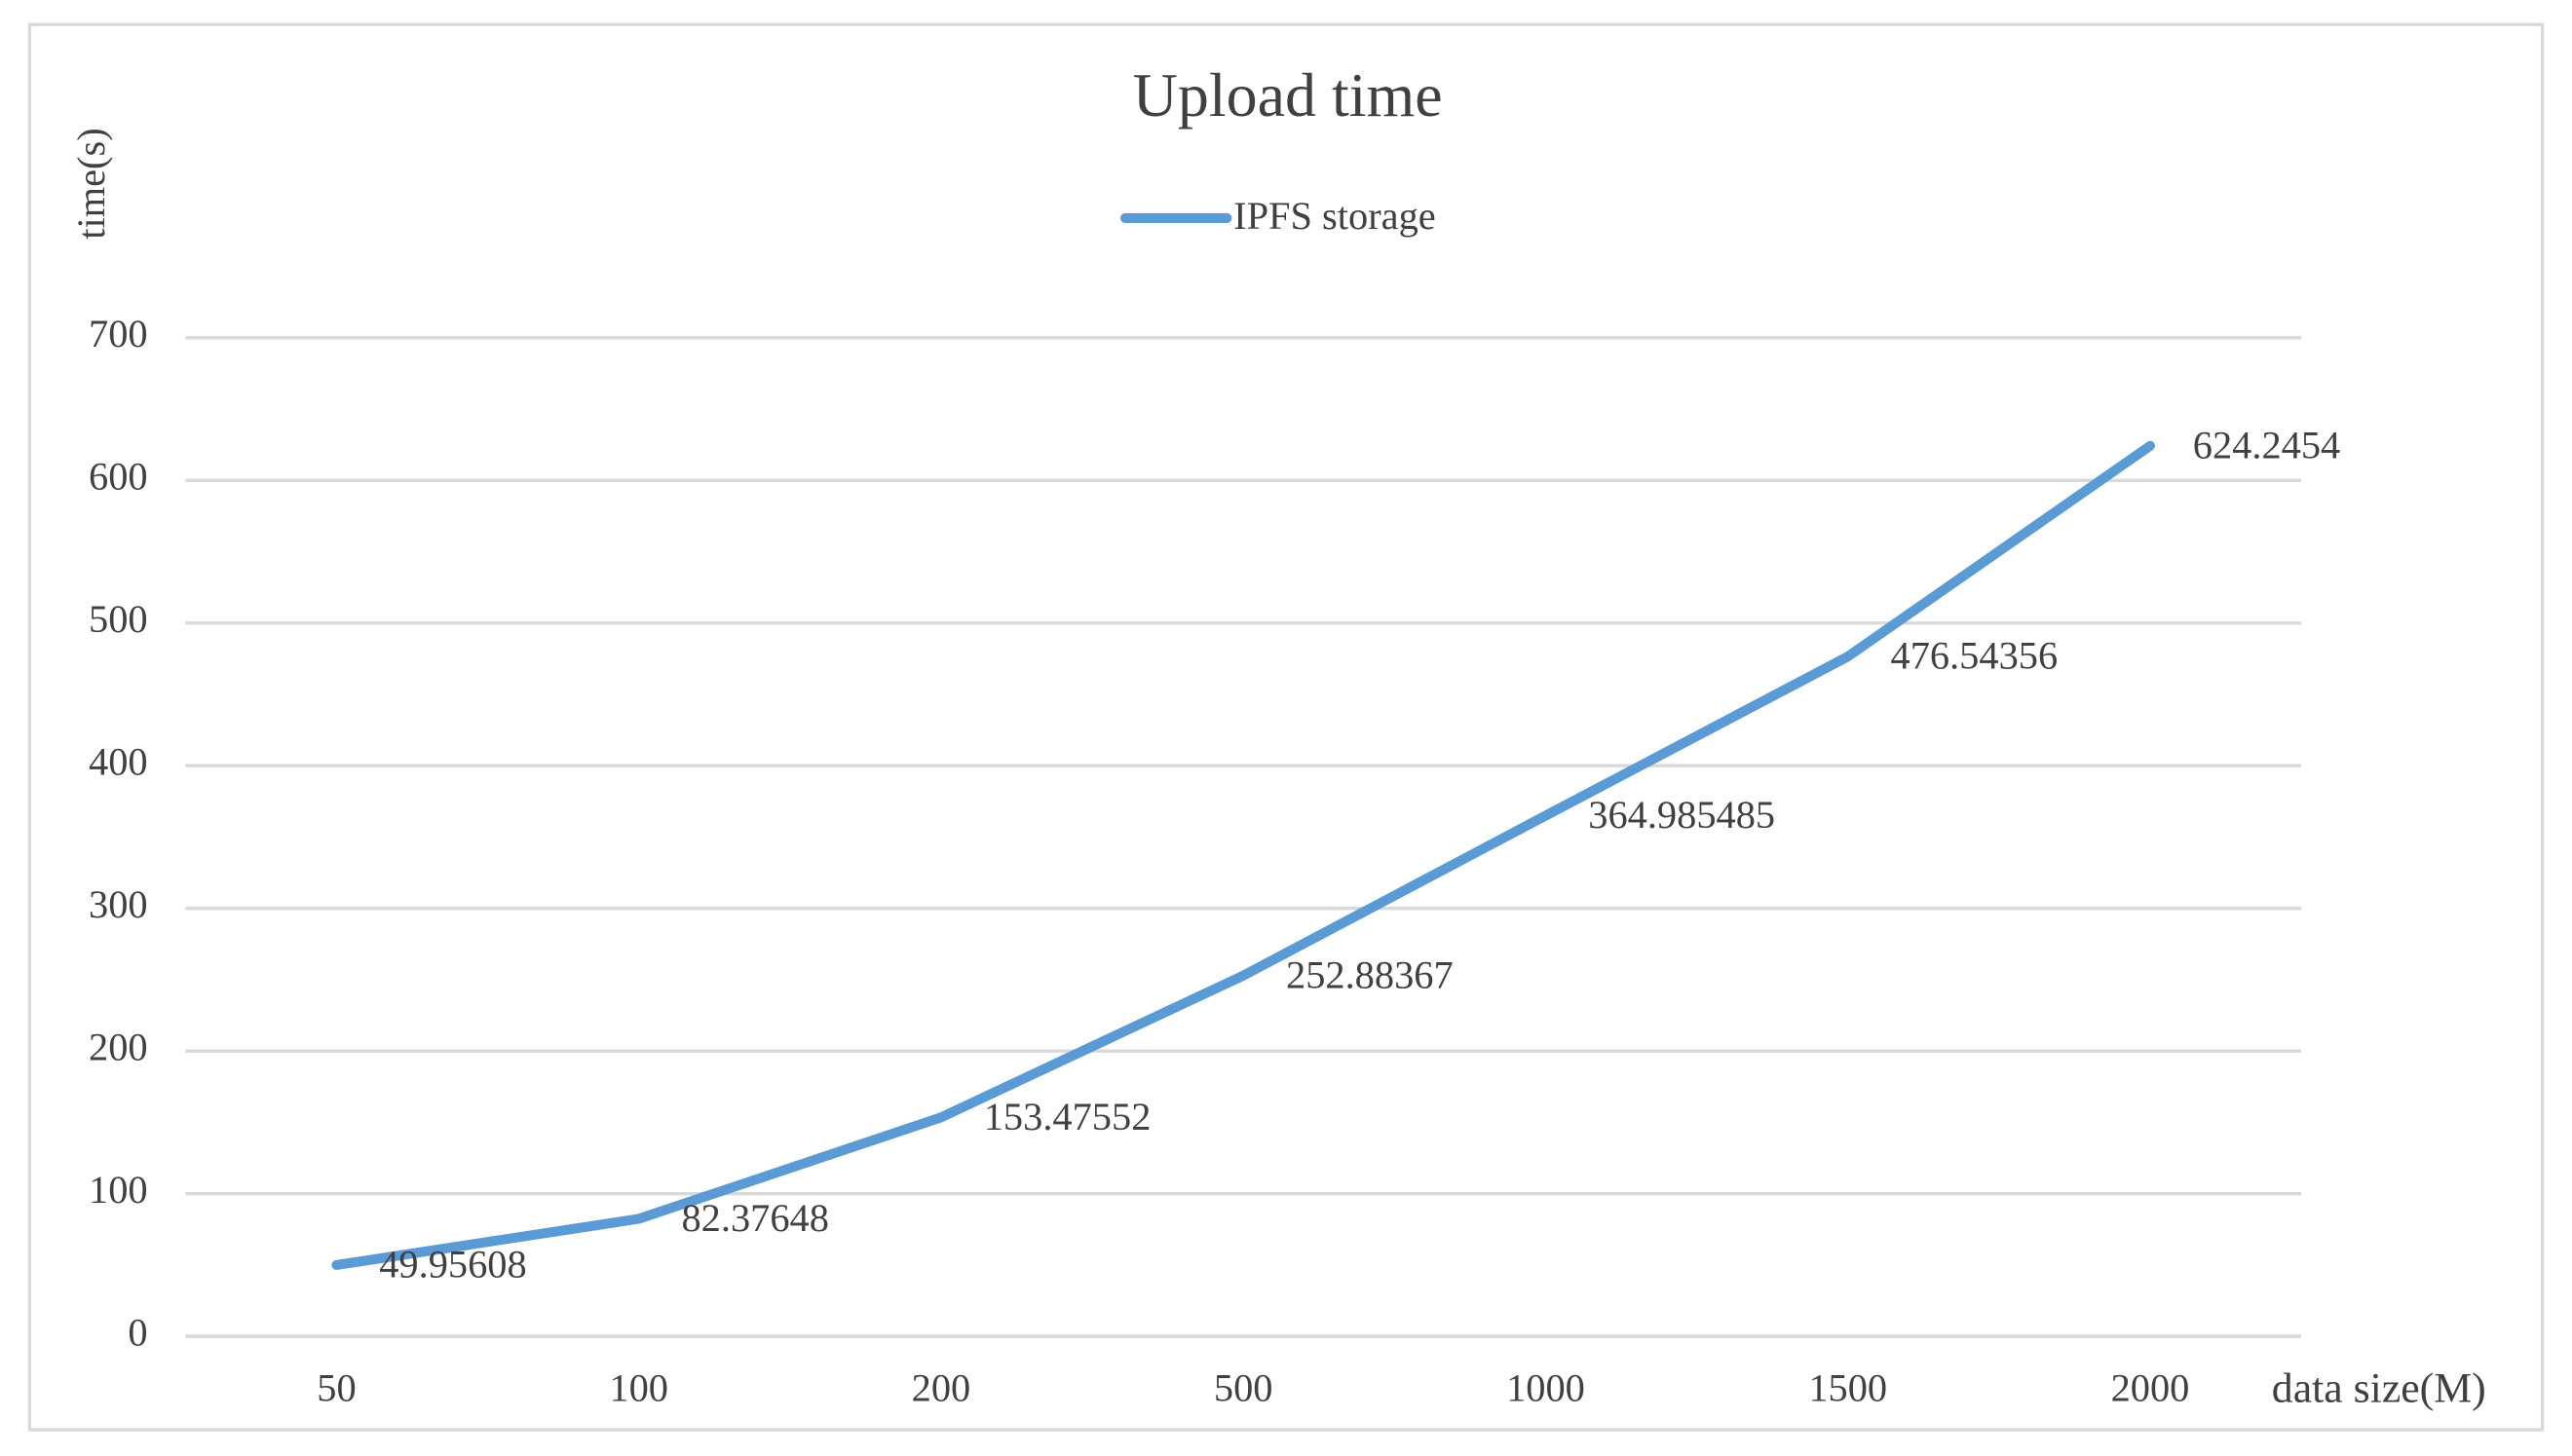 This screenshot has width=2572, height=1456. What do you see at coordinates (118, 477) in the screenshot?
I see `y-tick-label: 600` at bounding box center [118, 477].